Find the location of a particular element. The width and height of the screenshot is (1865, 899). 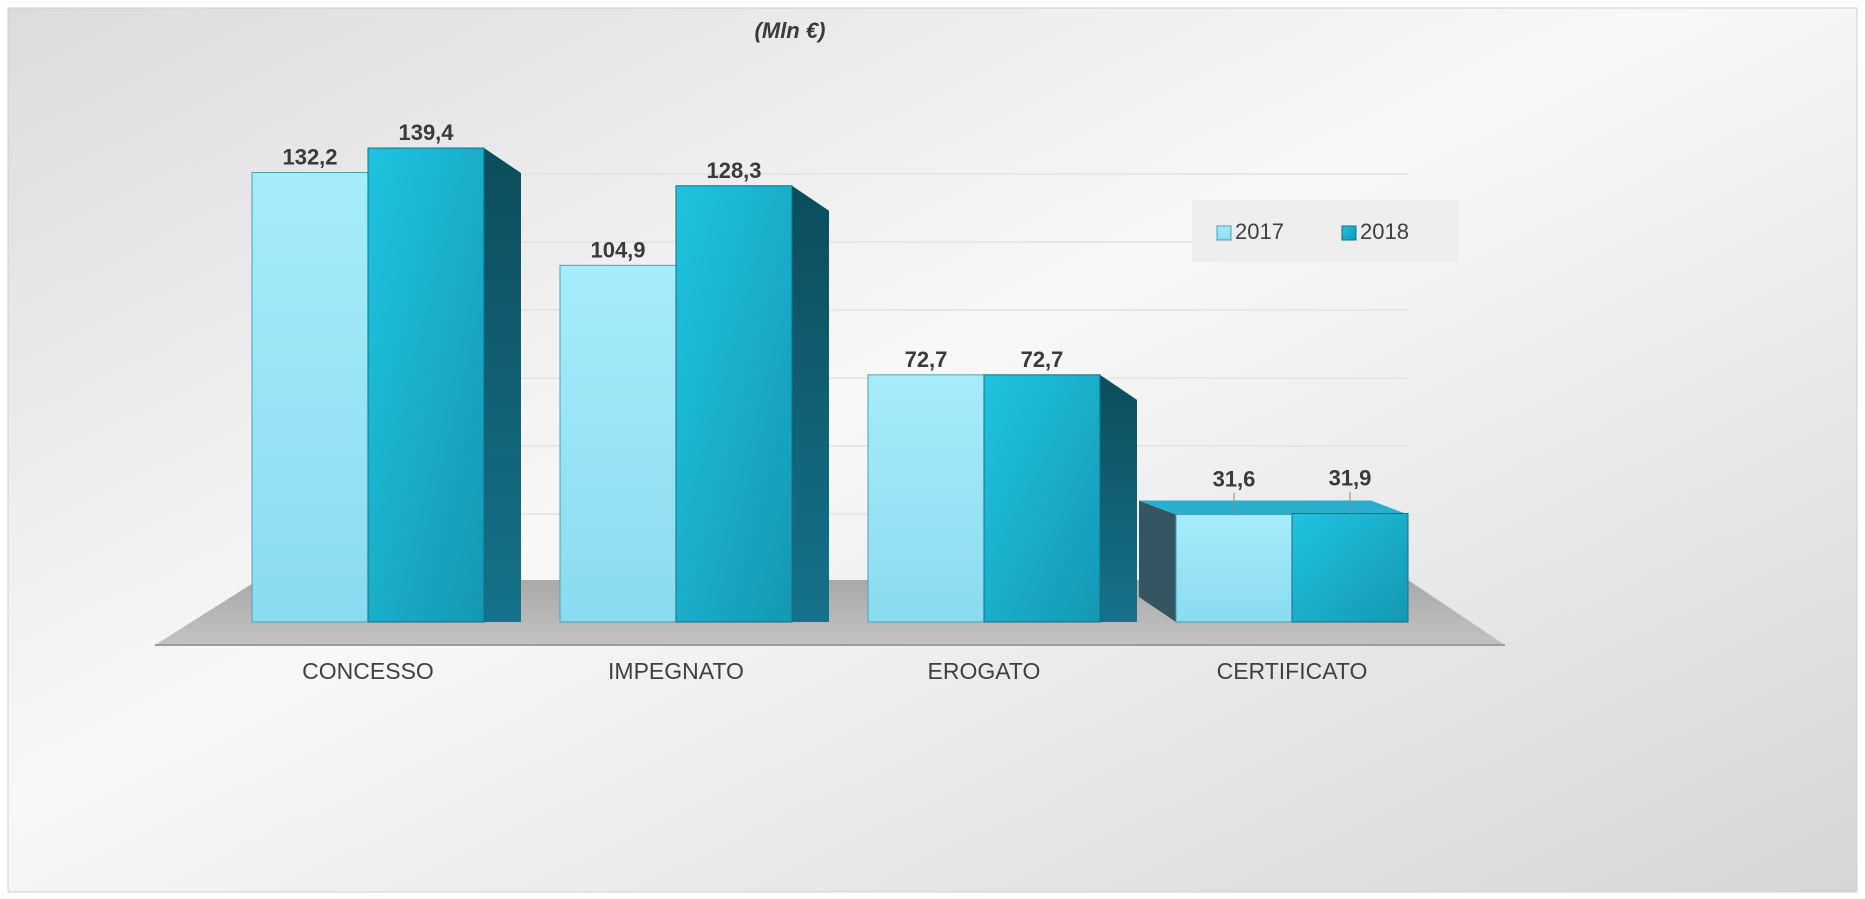

data-label-impegnato-2018: 128,3 is located at coordinates (733, 170).